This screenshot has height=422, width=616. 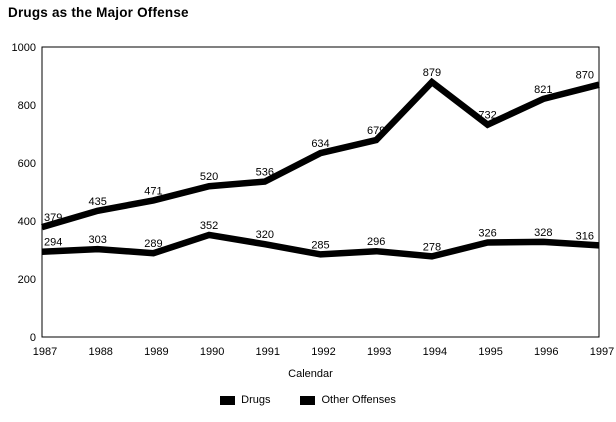 What do you see at coordinates (546, 352) in the screenshot?
I see `x-tick-label: 1996` at bounding box center [546, 352].